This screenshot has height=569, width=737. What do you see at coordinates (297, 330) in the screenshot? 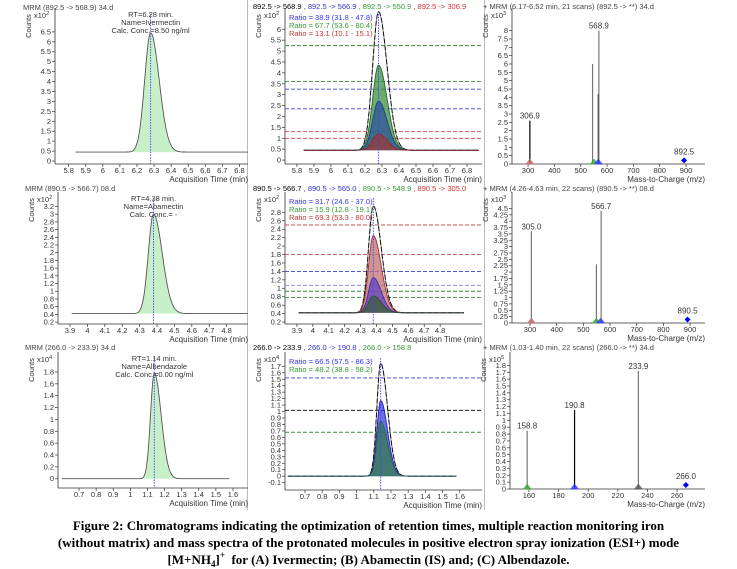
I see `x-tick-label: 3.9` at bounding box center [297, 330].